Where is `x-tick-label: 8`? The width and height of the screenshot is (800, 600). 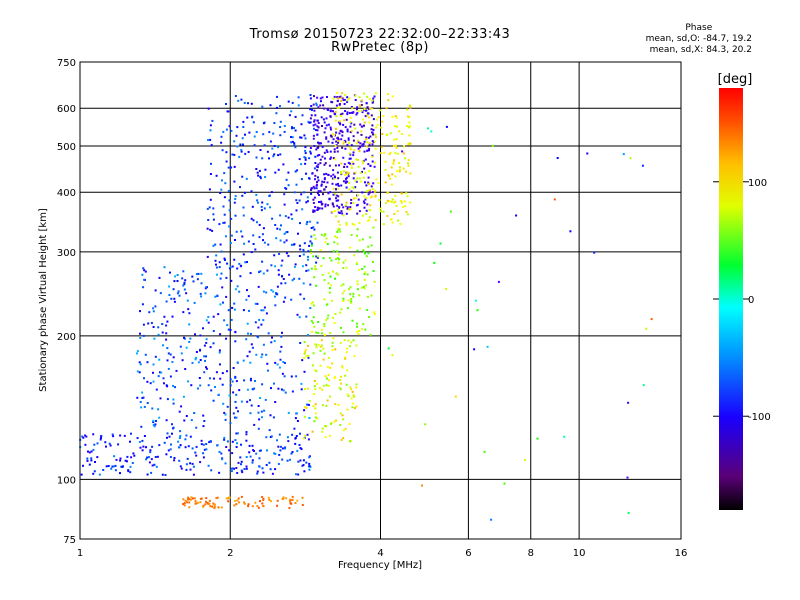
x-tick-label: 8 is located at coordinates (531, 553).